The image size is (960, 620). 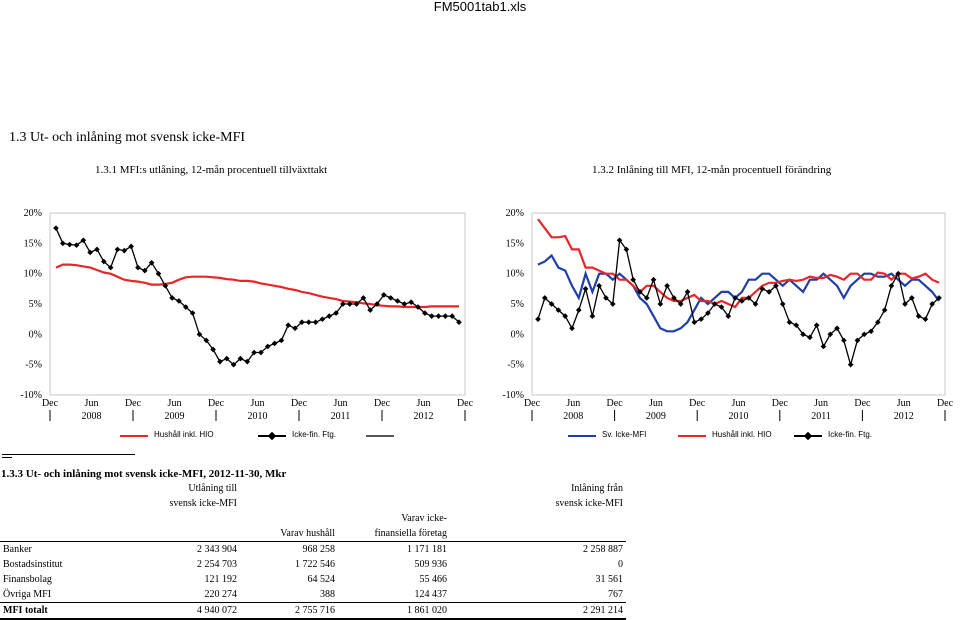 What do you see at coordinates (212, 488) in the screenshot?
I see `header-utlaning: Utlåning till` at bounding box center [212, 488].